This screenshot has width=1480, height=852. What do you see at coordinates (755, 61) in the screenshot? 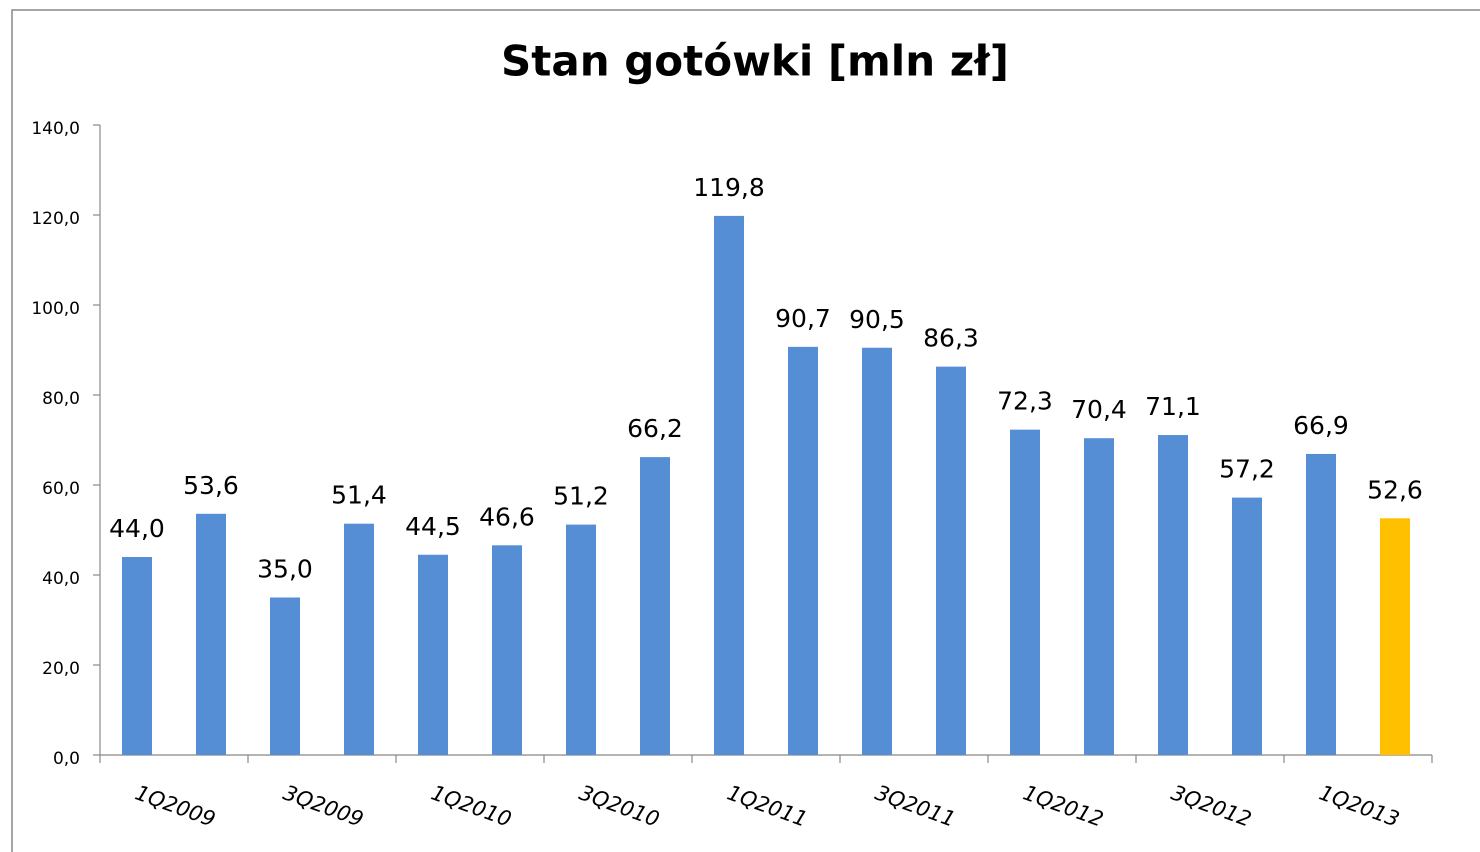
I see `chart-title: Stan gotówki [mln zł]` at bounding box center [755, 61].